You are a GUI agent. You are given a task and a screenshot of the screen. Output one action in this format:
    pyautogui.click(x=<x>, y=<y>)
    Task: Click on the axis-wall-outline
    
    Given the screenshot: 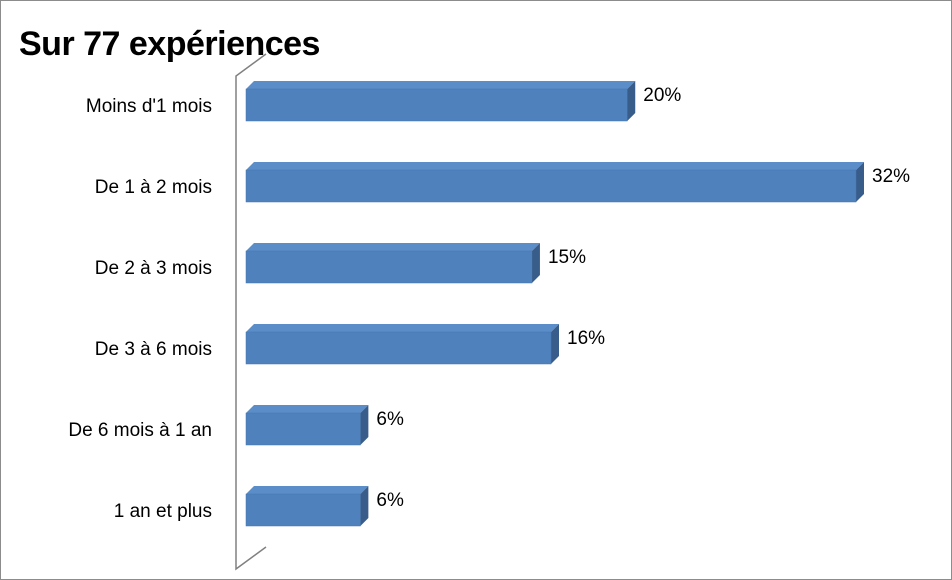 What is the action you would take?
    pyautogui.click(x=251, y=312)
    